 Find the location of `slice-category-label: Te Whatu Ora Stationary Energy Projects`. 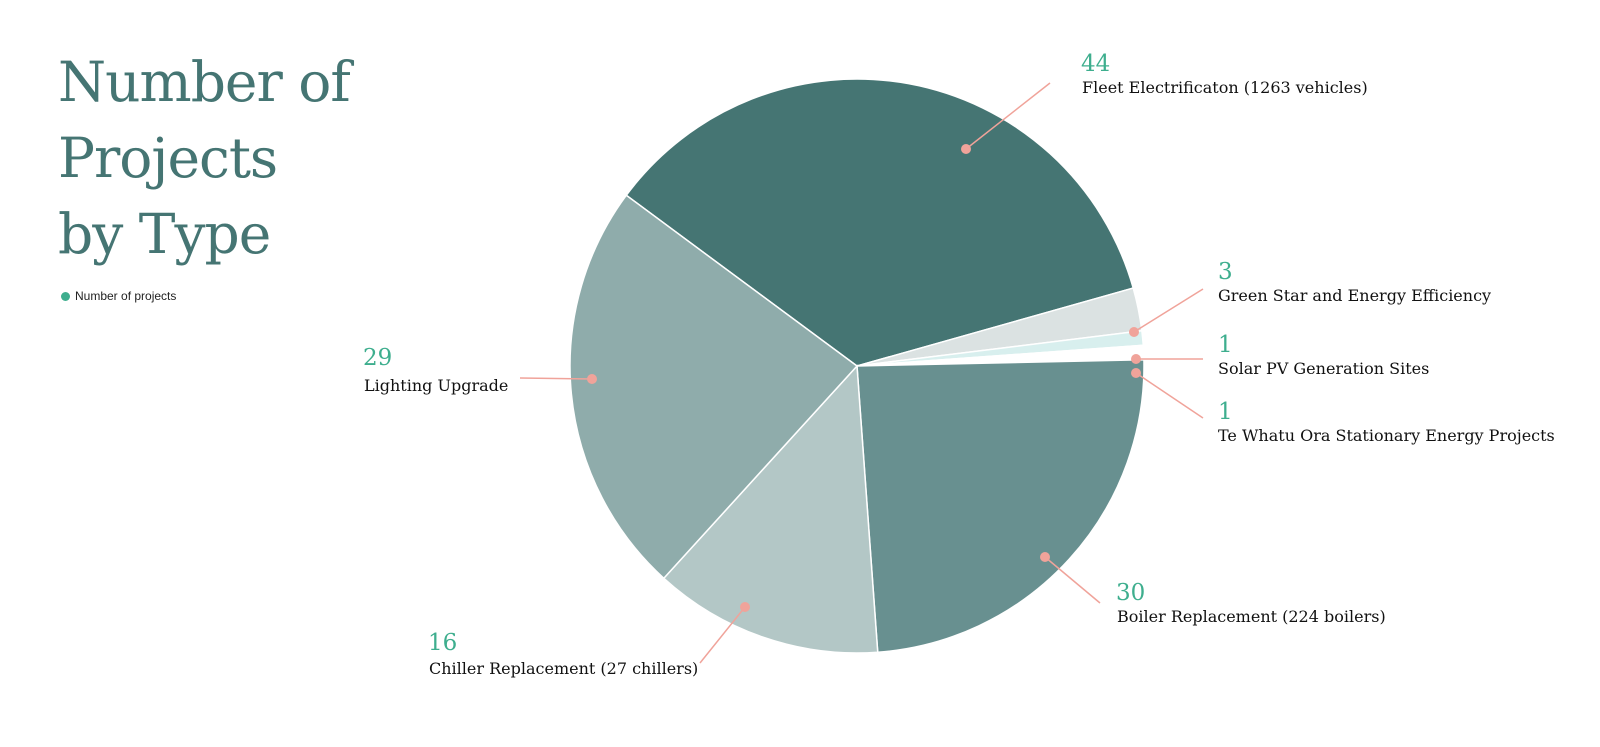

slice-category-label: Te Whatu Ora Stationary Energy Projects is located at coordinates (1386, 435).